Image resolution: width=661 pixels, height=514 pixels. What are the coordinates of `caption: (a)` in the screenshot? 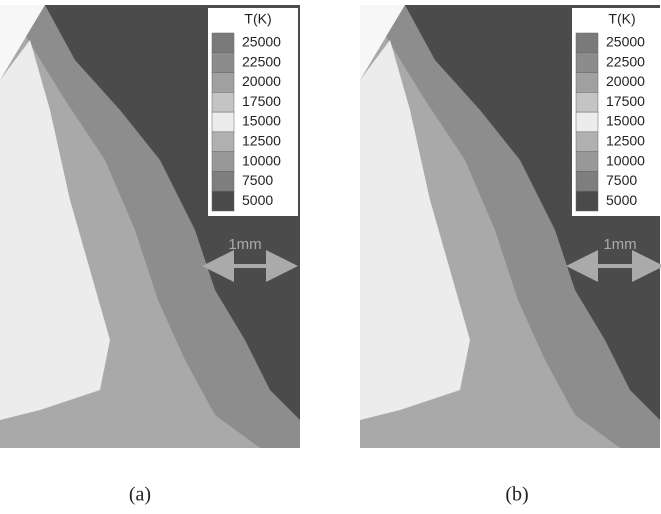 It's located at (140, 495).